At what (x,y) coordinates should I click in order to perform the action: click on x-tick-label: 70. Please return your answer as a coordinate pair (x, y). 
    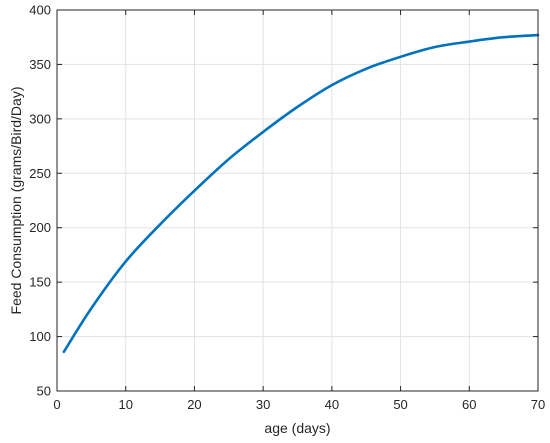
    Looking at the image, I should click on (538, 404).